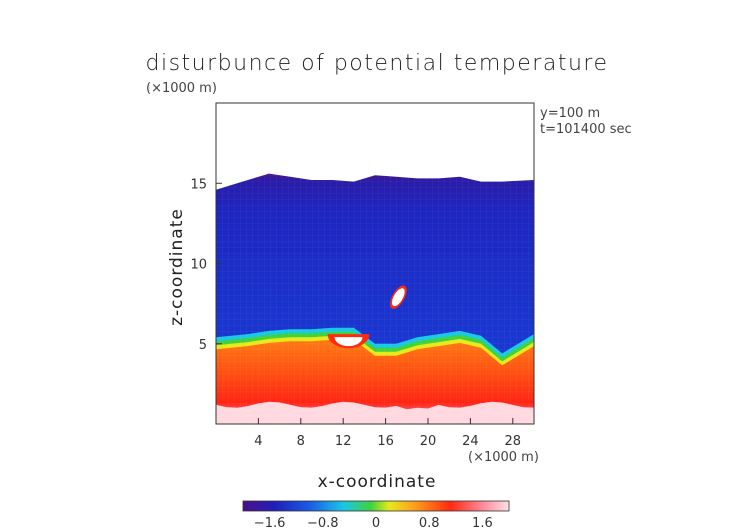  What do you see at coordinates (503, 457) in the screenshot?
I see `x-unit-label: (×1000 m)` at bounding box center [503, 457].